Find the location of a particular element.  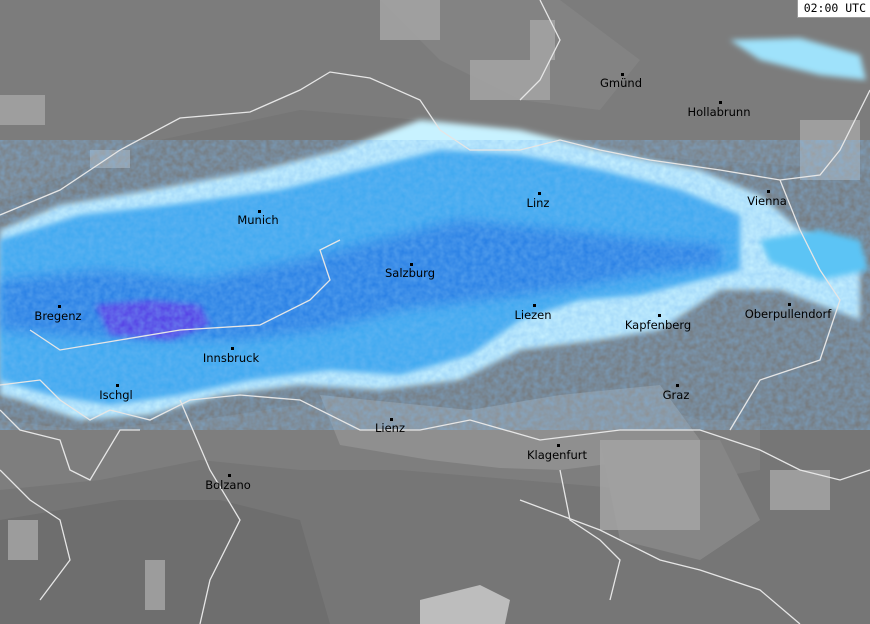

city-label-graz: Graz is located at coordinates (676, 395).